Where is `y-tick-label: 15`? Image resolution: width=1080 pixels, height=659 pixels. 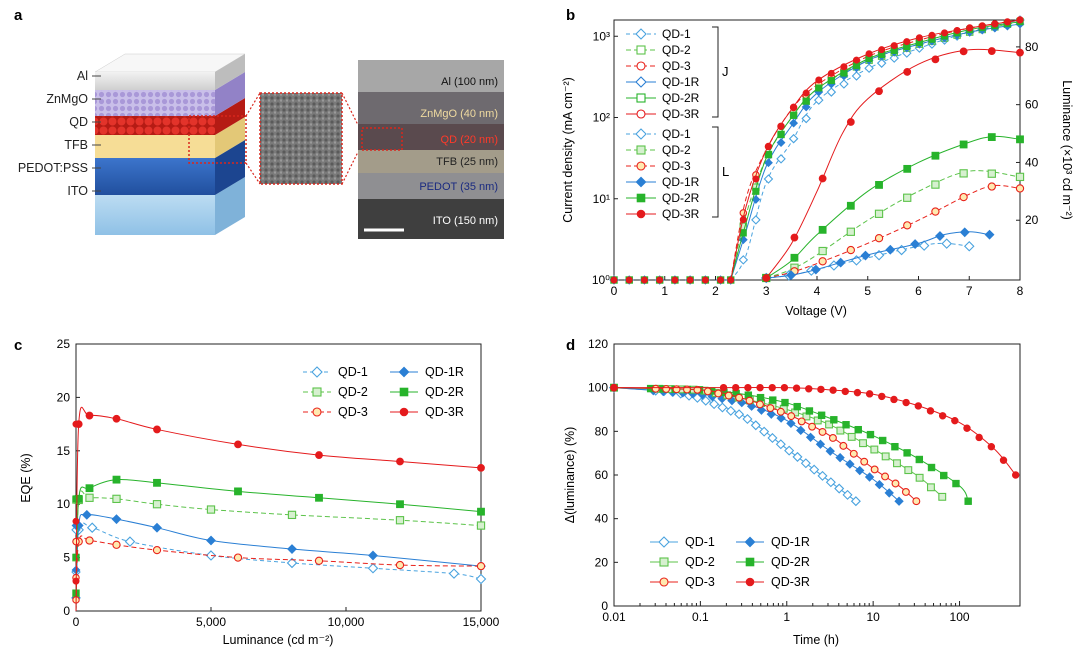 y-tick-label: 15 is located at coordinates (64, 451).